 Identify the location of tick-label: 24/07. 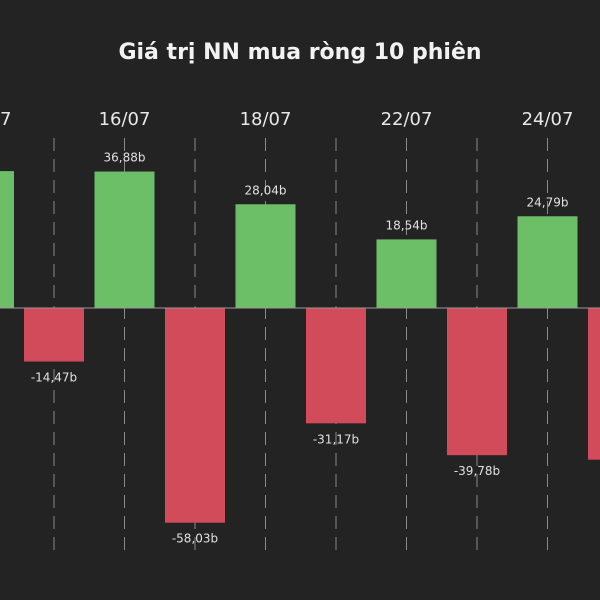
(548, 119).